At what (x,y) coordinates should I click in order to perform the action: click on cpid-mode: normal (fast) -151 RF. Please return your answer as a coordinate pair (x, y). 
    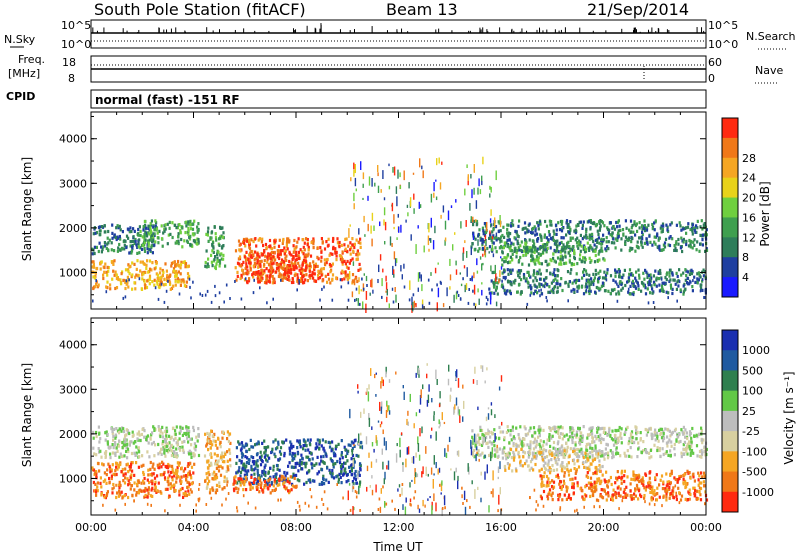
    Looking at the image, I should click on (167, 100).